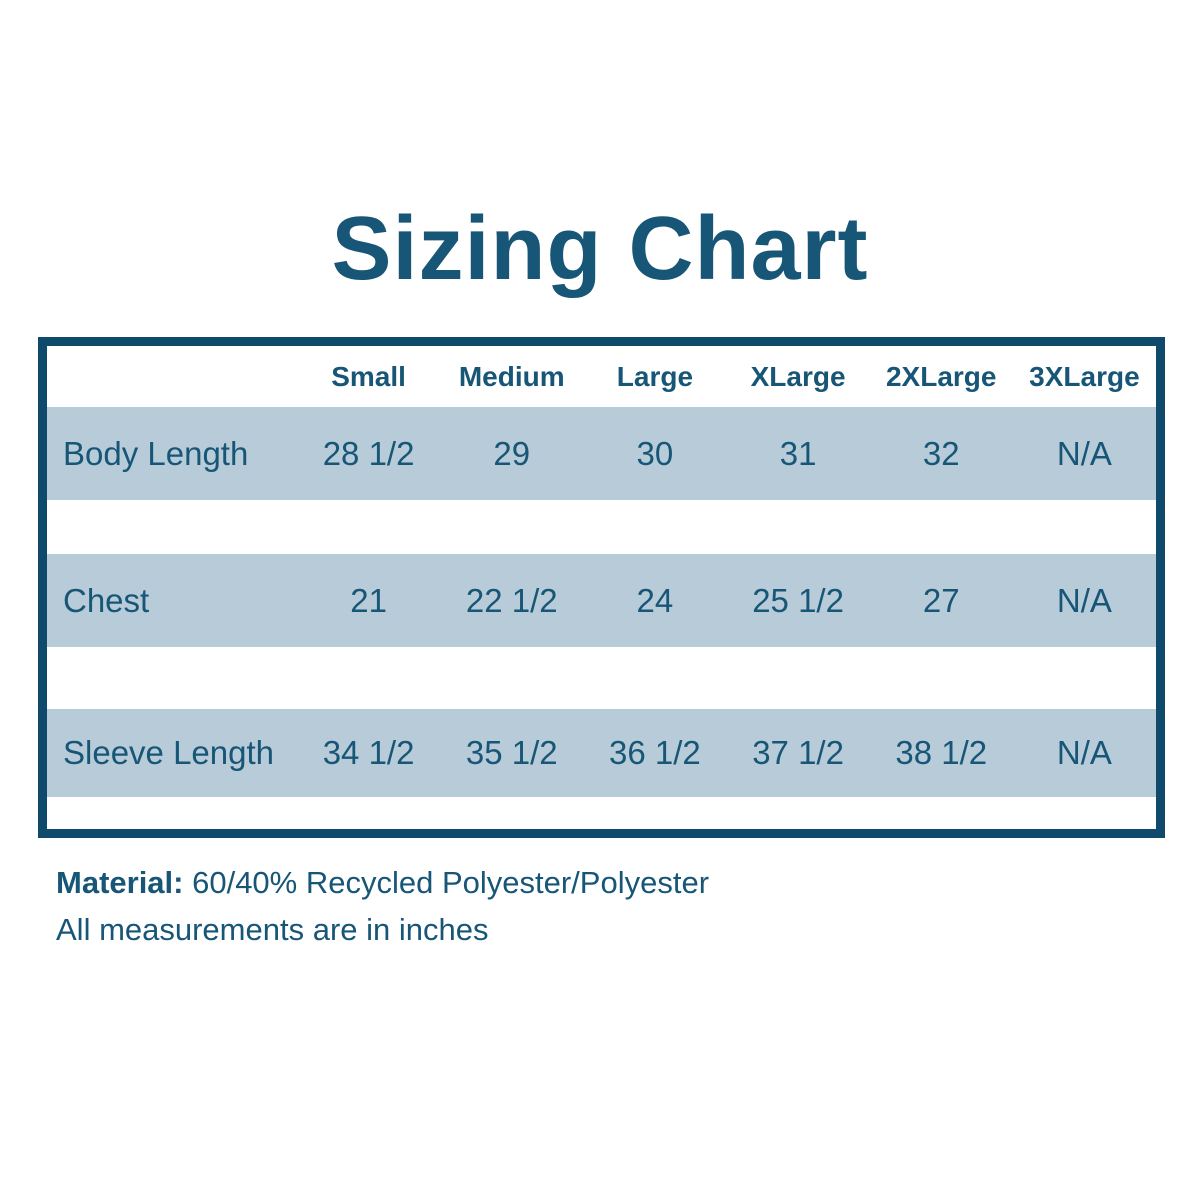 Image resolution: width=1200 pixels, height=1200 pixels. What do you see at coordinates (655, 600) in the screenshot?
I see `size-cell: 24` at bounding box center [655, 600].